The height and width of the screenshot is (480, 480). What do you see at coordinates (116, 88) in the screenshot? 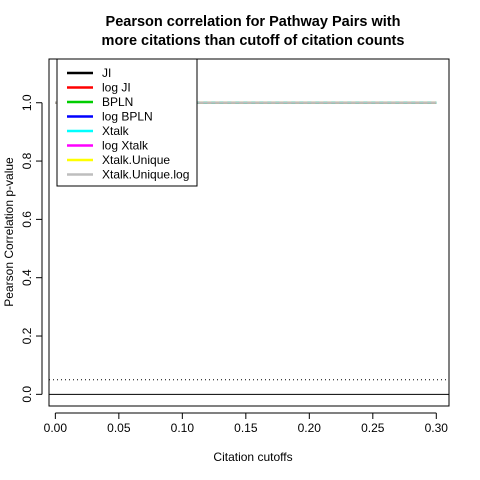
I see `legend-label-log-ji: log JI` at bounding box center [116, 88].